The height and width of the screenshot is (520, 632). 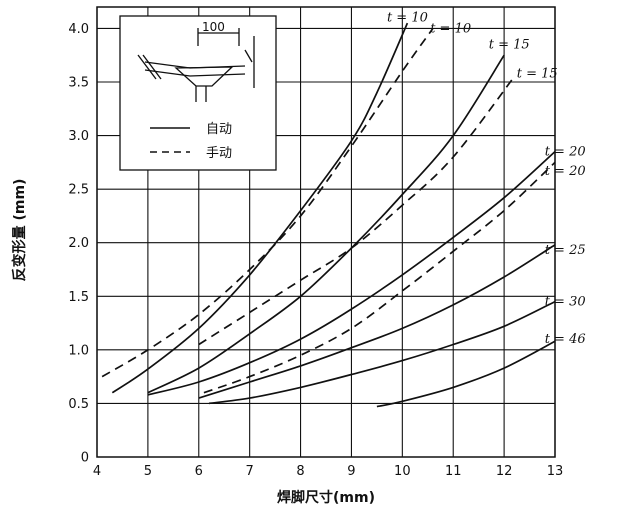 What do you see at coordinates (78, 190) in the screenshot?
I see `y-tick-label: 2.5` at bounding box center [78, 190].